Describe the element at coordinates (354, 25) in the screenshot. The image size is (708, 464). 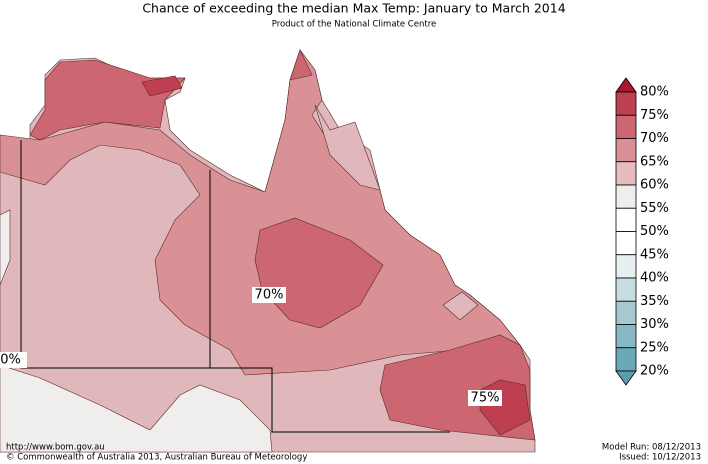
I see `subtitle: Product of the National Climate Centre` at that location.